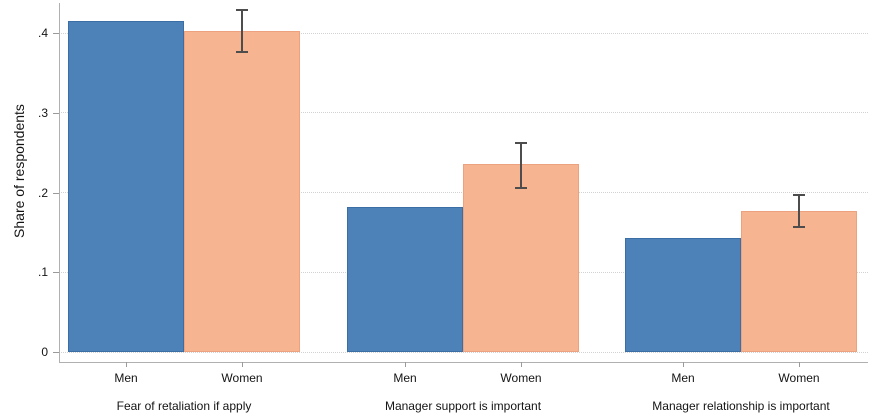  I want to click on y-tick-label: .1, so click(42, 272).